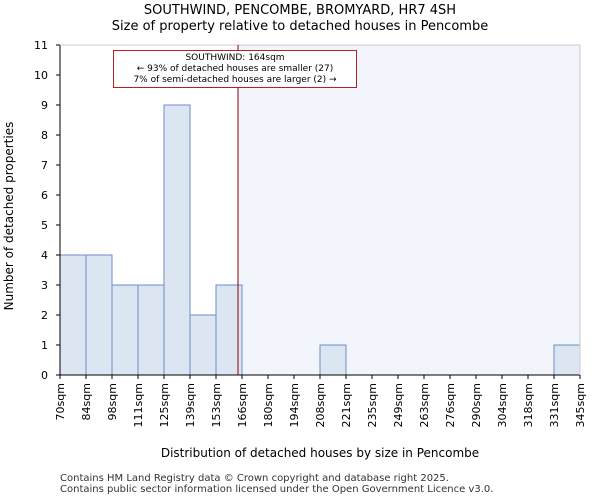 The height and width of the screenshot is (500, 600). What do you see at coordinates (294, 405) in the screenshot?
I see `x-tick-label-194sqm: 194sqm` at bounding box center [294, 405].